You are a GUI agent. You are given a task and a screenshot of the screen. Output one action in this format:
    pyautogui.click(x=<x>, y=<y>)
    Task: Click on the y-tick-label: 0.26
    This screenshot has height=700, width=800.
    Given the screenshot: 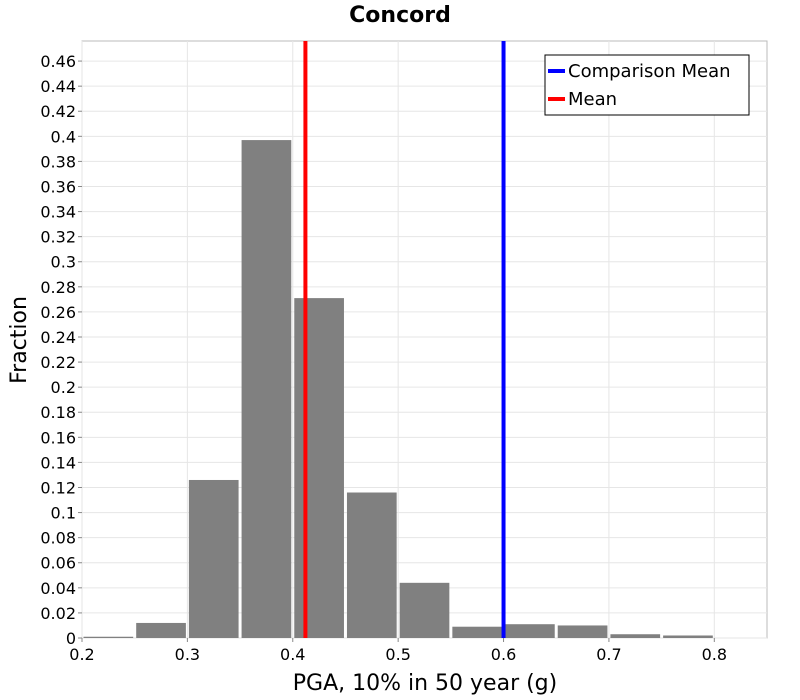 What is the action you would take?
    pyautogui.click(x=58, y=312)
    